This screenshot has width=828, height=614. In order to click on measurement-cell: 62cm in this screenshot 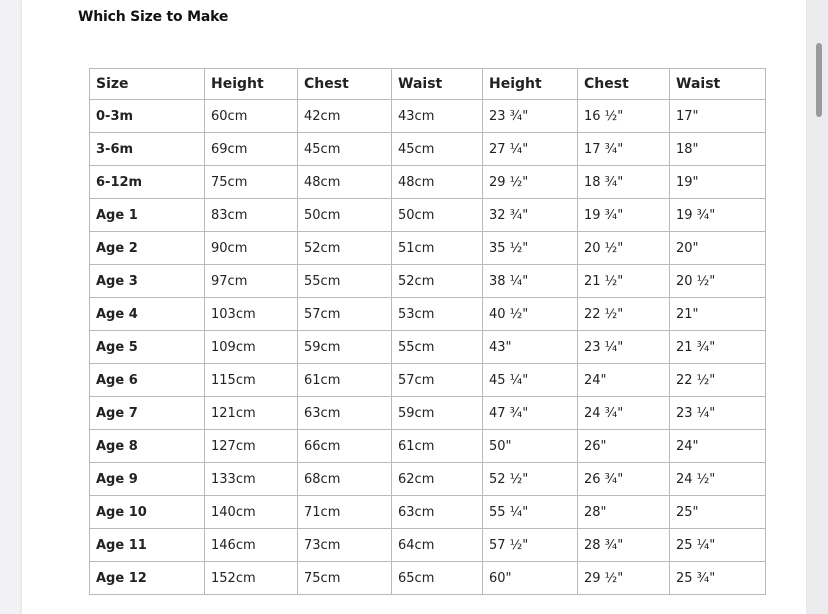, I will do `click(437, 479)`.